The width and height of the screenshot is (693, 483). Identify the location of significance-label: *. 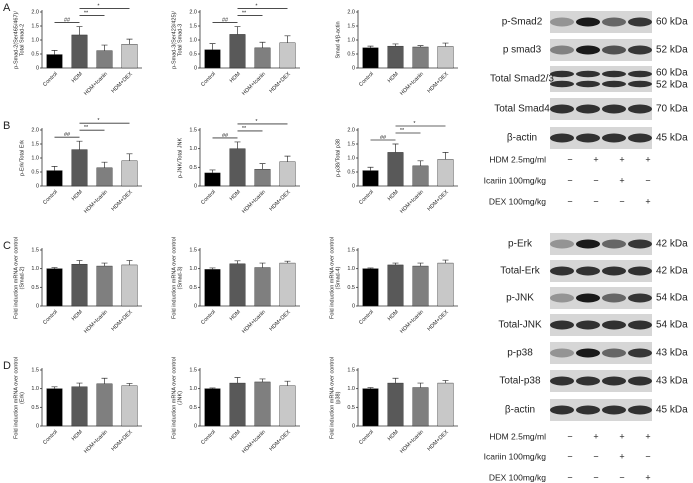
(98, 7).